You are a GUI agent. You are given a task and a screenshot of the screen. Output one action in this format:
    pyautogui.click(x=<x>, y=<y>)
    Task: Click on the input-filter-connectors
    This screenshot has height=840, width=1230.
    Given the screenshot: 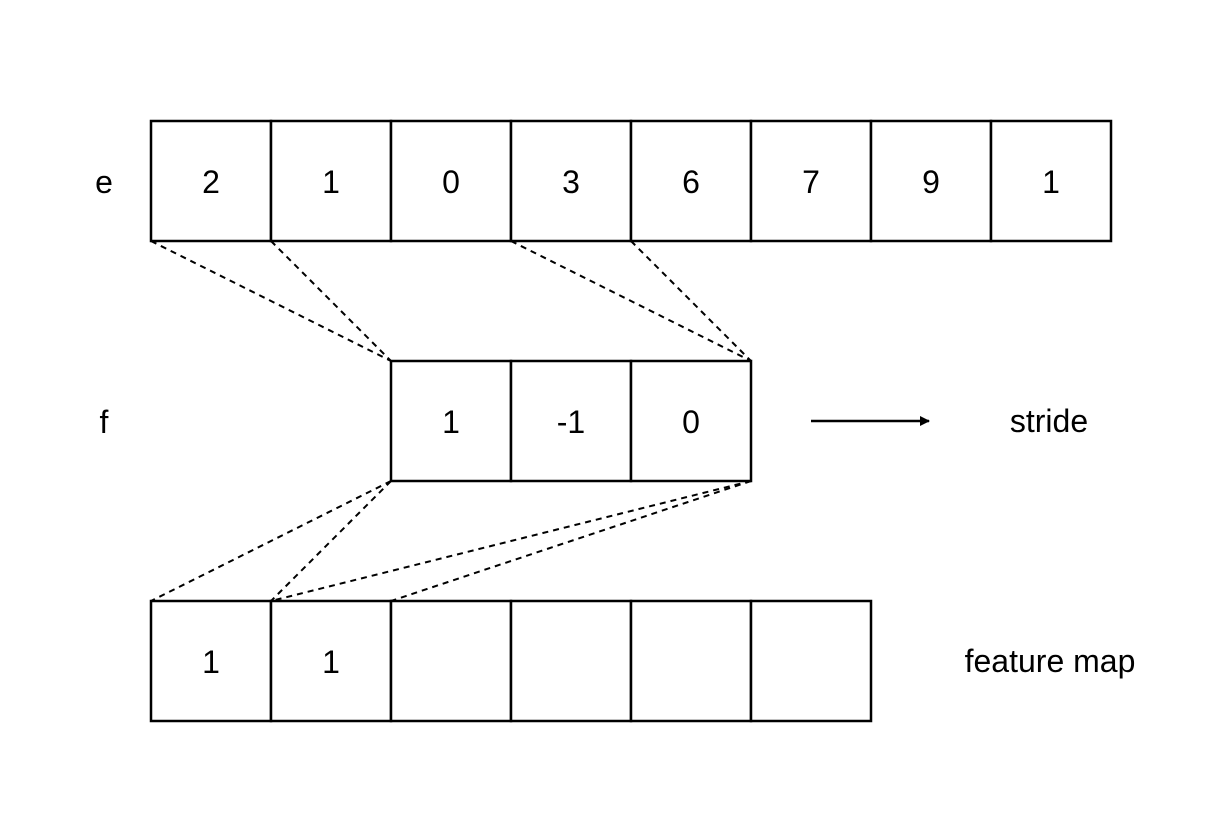 What is the action you would take?
    pyautogui.click(x=451, y=301)
    